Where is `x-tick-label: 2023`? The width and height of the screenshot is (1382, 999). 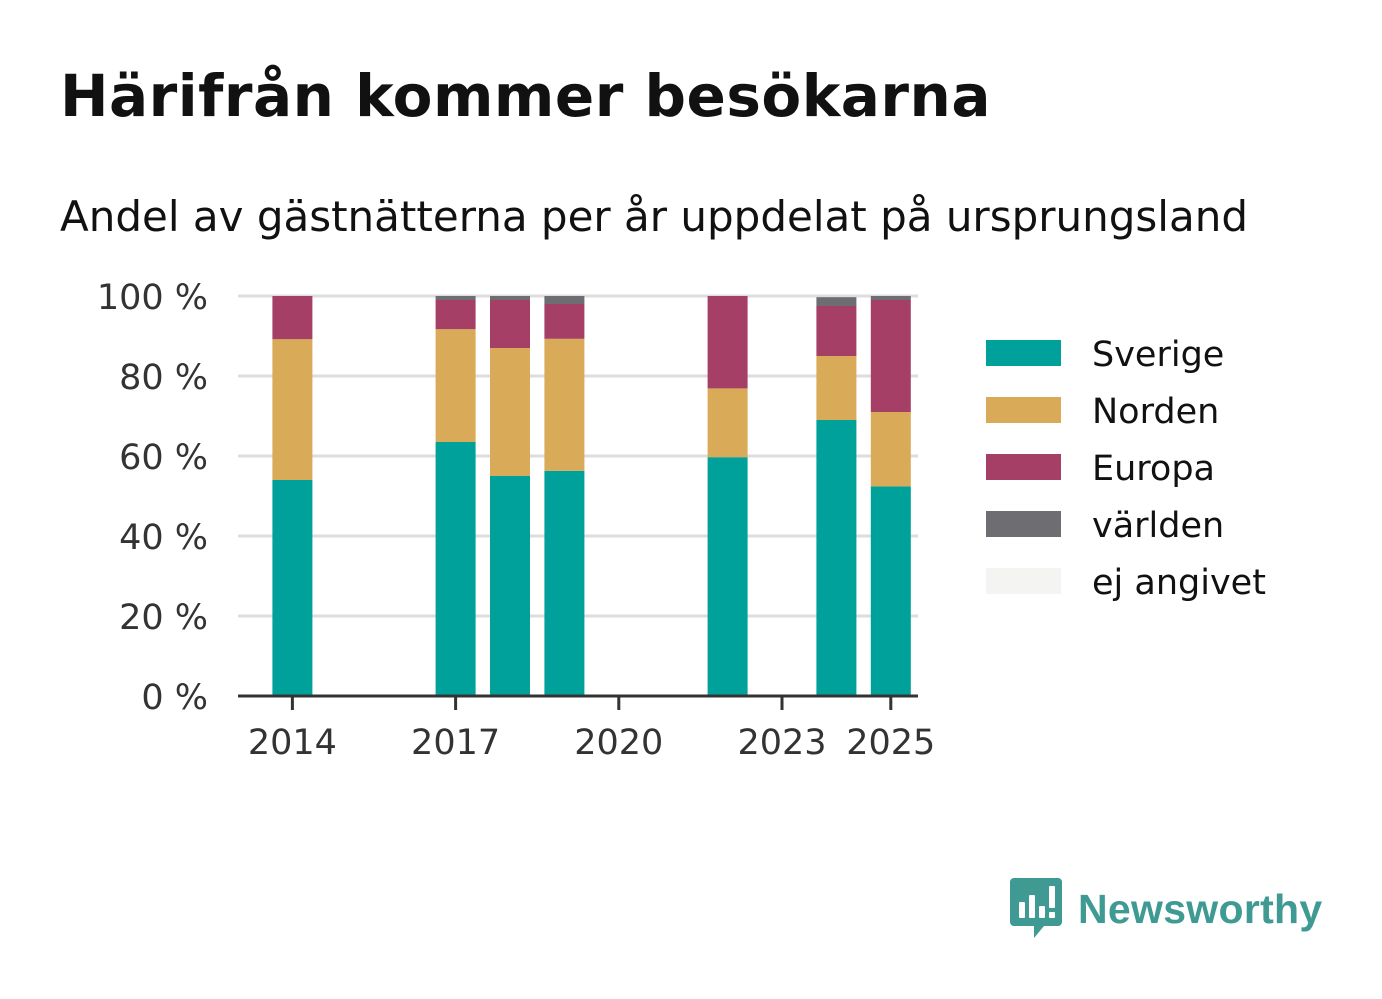 x-tick-label: 2023 is located at coordinates (781, 743).